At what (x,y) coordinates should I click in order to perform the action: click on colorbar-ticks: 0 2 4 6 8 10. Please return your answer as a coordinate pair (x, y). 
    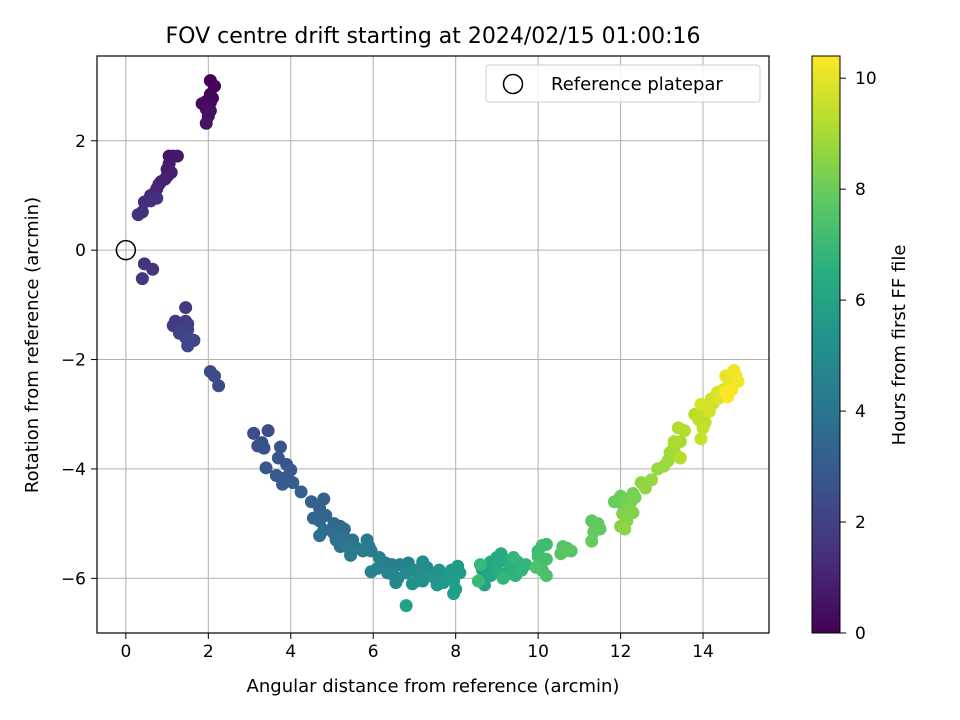
    Looking at the image, I should click on (858, 356).